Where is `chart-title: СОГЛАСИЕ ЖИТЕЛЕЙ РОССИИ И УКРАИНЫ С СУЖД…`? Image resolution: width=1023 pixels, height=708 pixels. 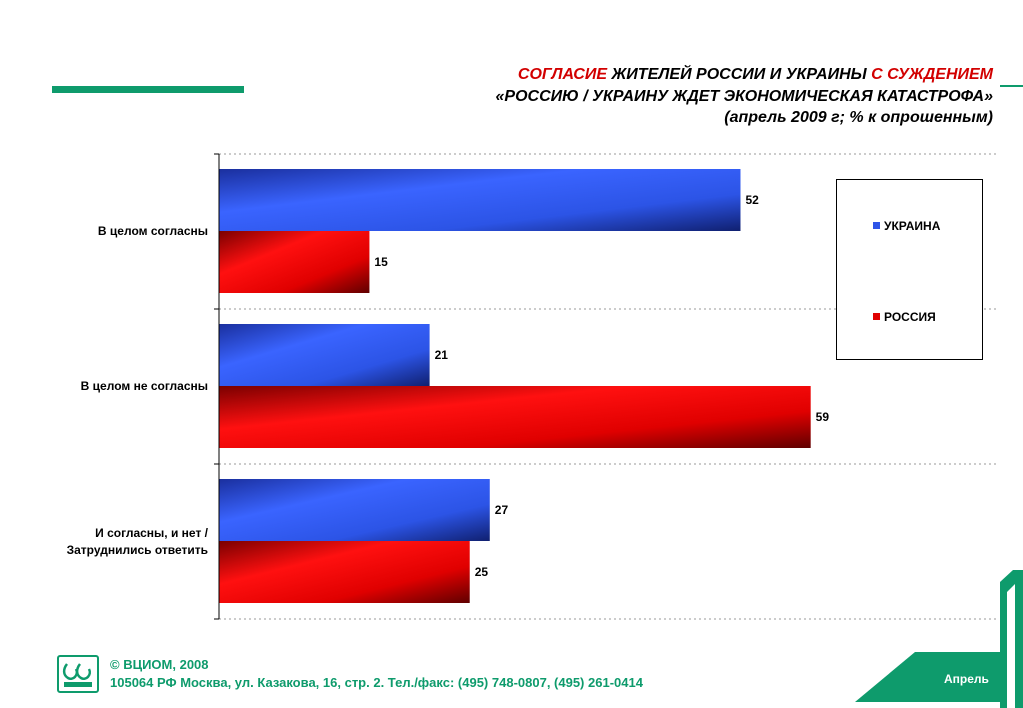
chart-title: СОГЛАСИЕ ЖИТЕЛЕЙ РОССИИ И УКРАИНЫ С СУЖД… is located at coordinates (643, 96).